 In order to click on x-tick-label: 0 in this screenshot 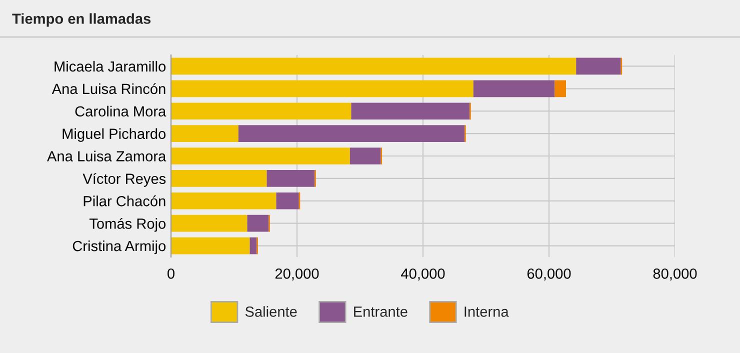, I will do `click(171, 273)`.